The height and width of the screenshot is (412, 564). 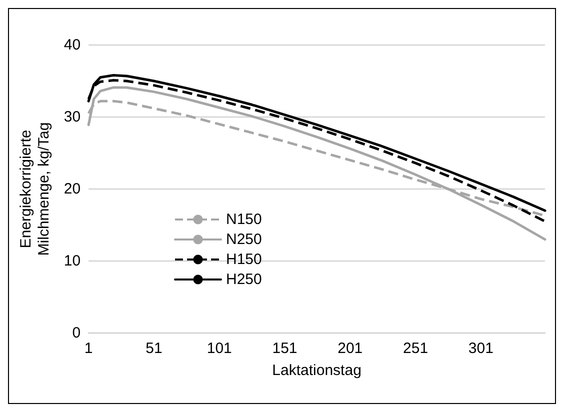 I want to click on x-tick-label: 251, so click(x=415, y=348).